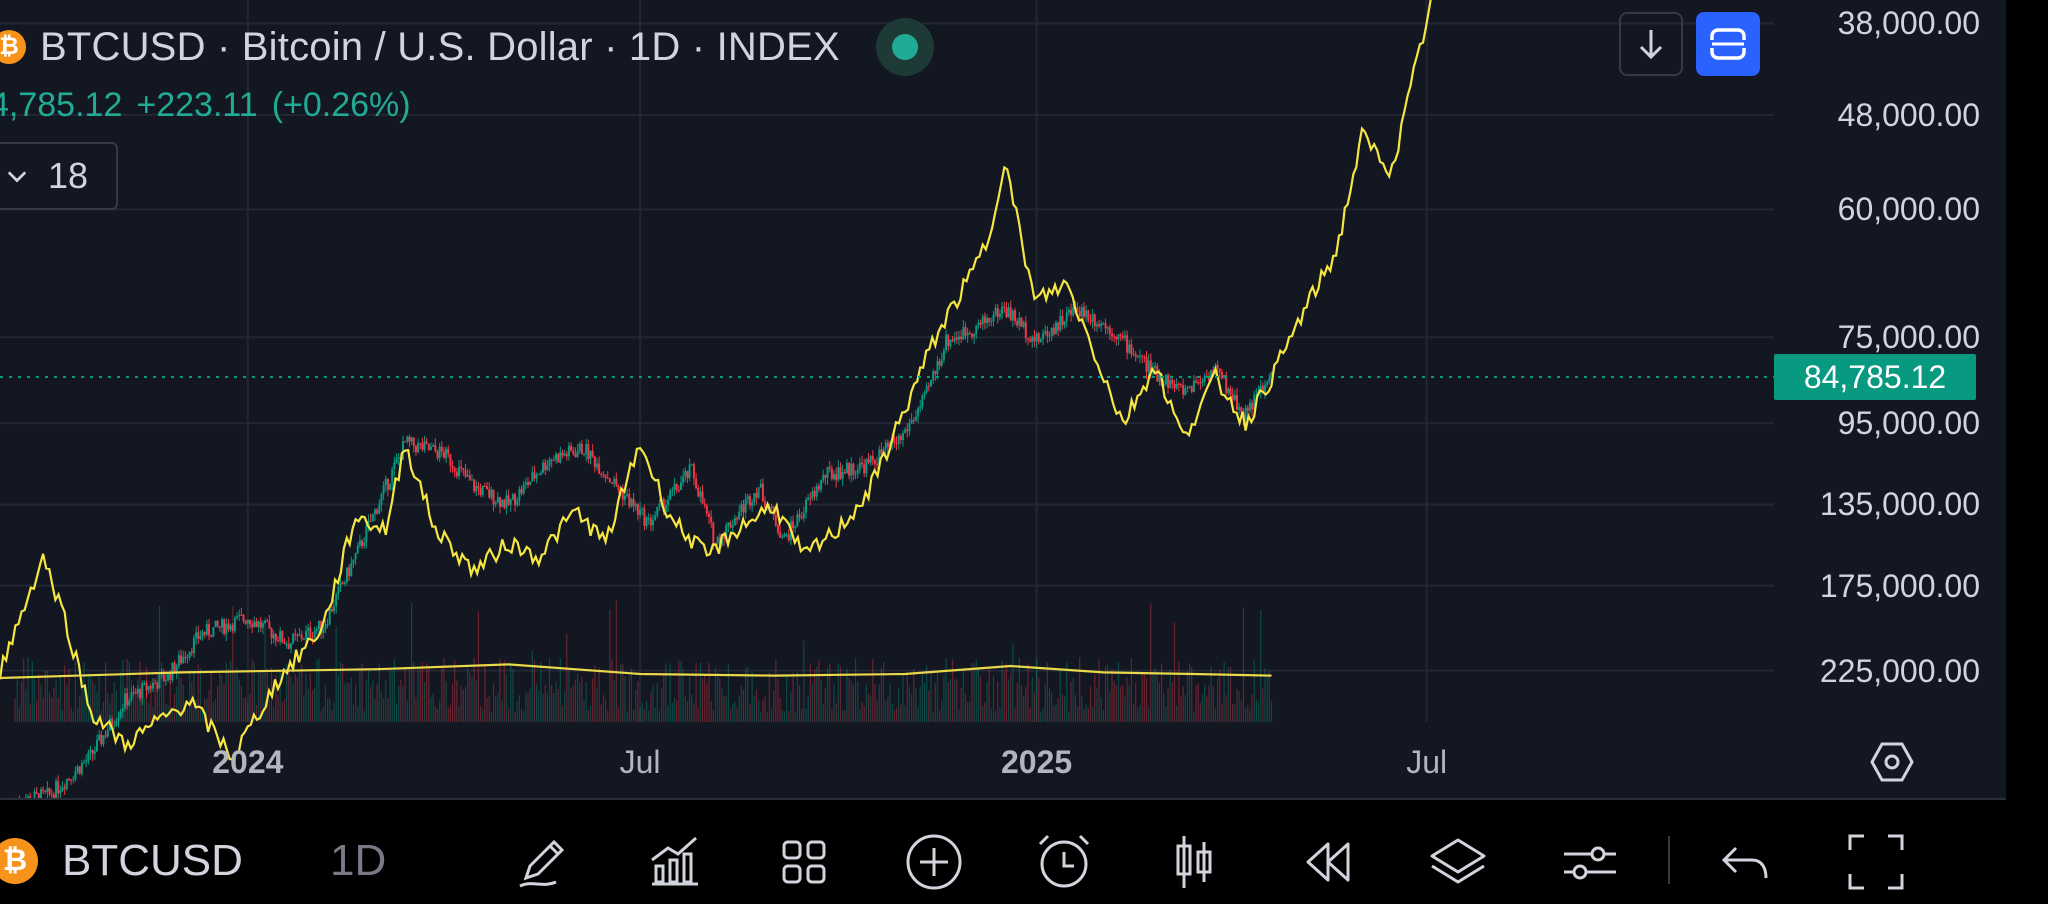 The width and height of the screenshot is (2048, 904). Describe the element at coordinates (1590, 862) in the screenshot. I see `settings-button` at that location.